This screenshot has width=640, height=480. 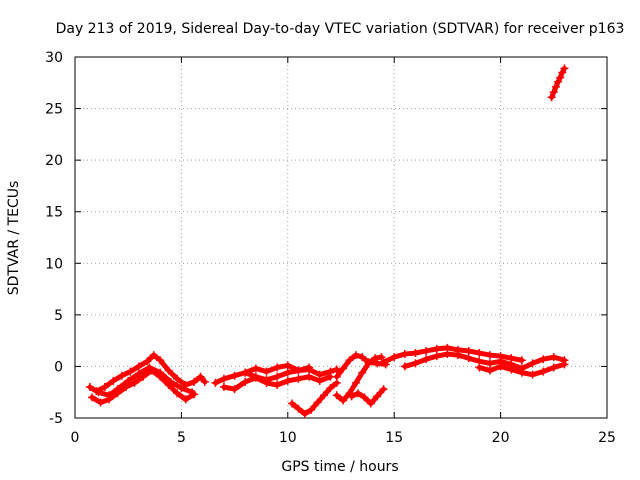 I want to click on y-tick-label: 5, so click(x=58, y=316).